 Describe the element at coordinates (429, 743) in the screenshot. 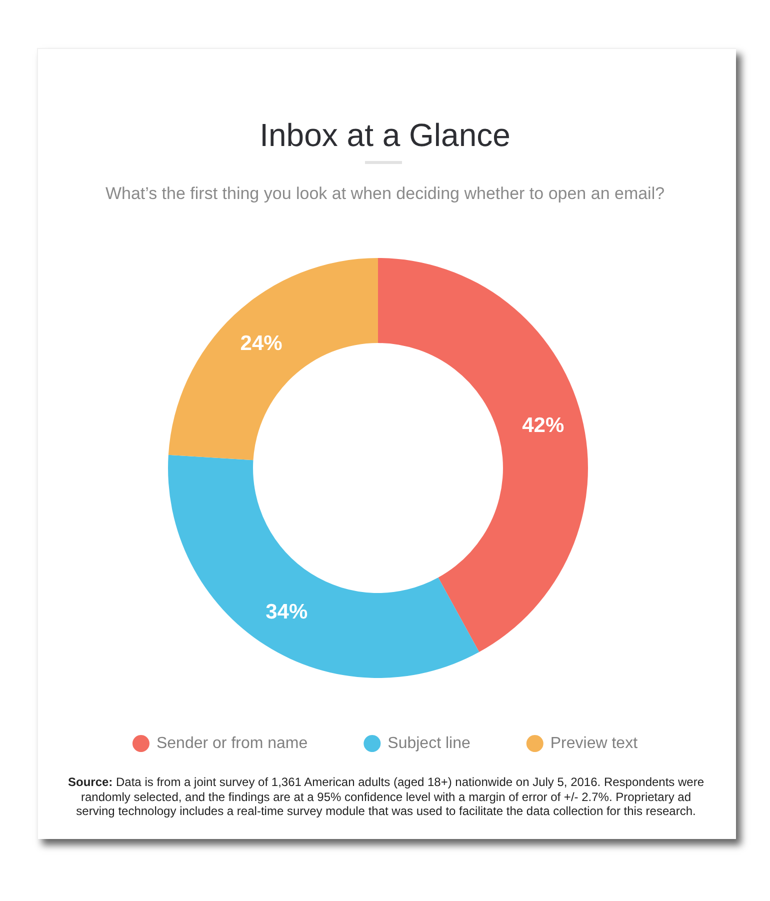

I see `legend-label: Subject line` at that location.